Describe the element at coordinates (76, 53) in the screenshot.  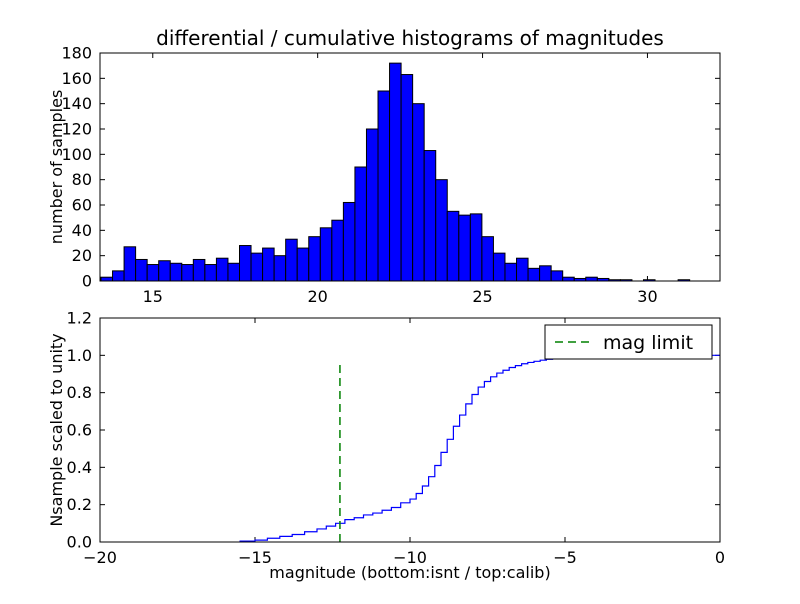
I see `y-tick-label: 180` at that location.